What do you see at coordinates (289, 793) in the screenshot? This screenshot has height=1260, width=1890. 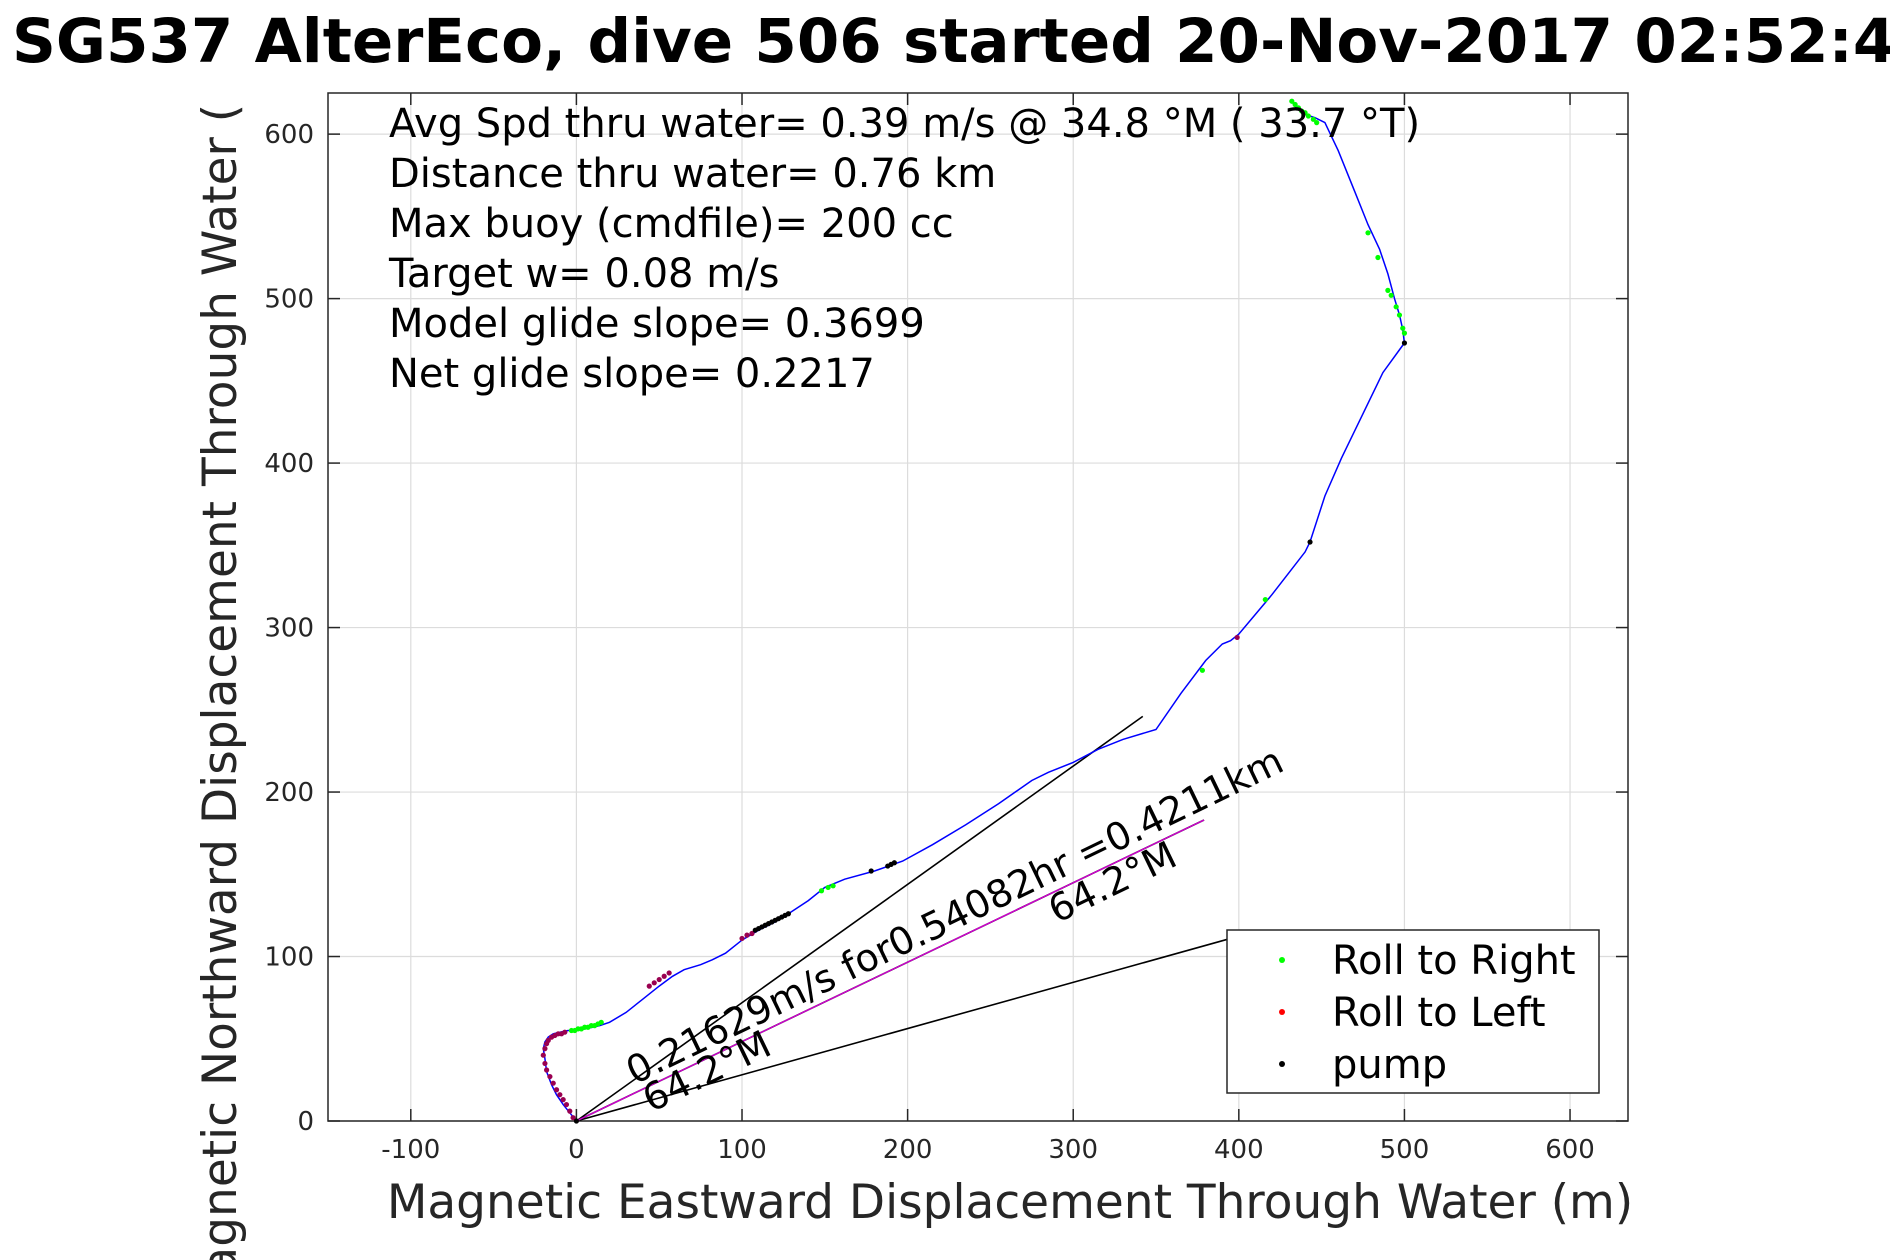 I see `y-tick-label: 200` at bounding box center [289, 793].